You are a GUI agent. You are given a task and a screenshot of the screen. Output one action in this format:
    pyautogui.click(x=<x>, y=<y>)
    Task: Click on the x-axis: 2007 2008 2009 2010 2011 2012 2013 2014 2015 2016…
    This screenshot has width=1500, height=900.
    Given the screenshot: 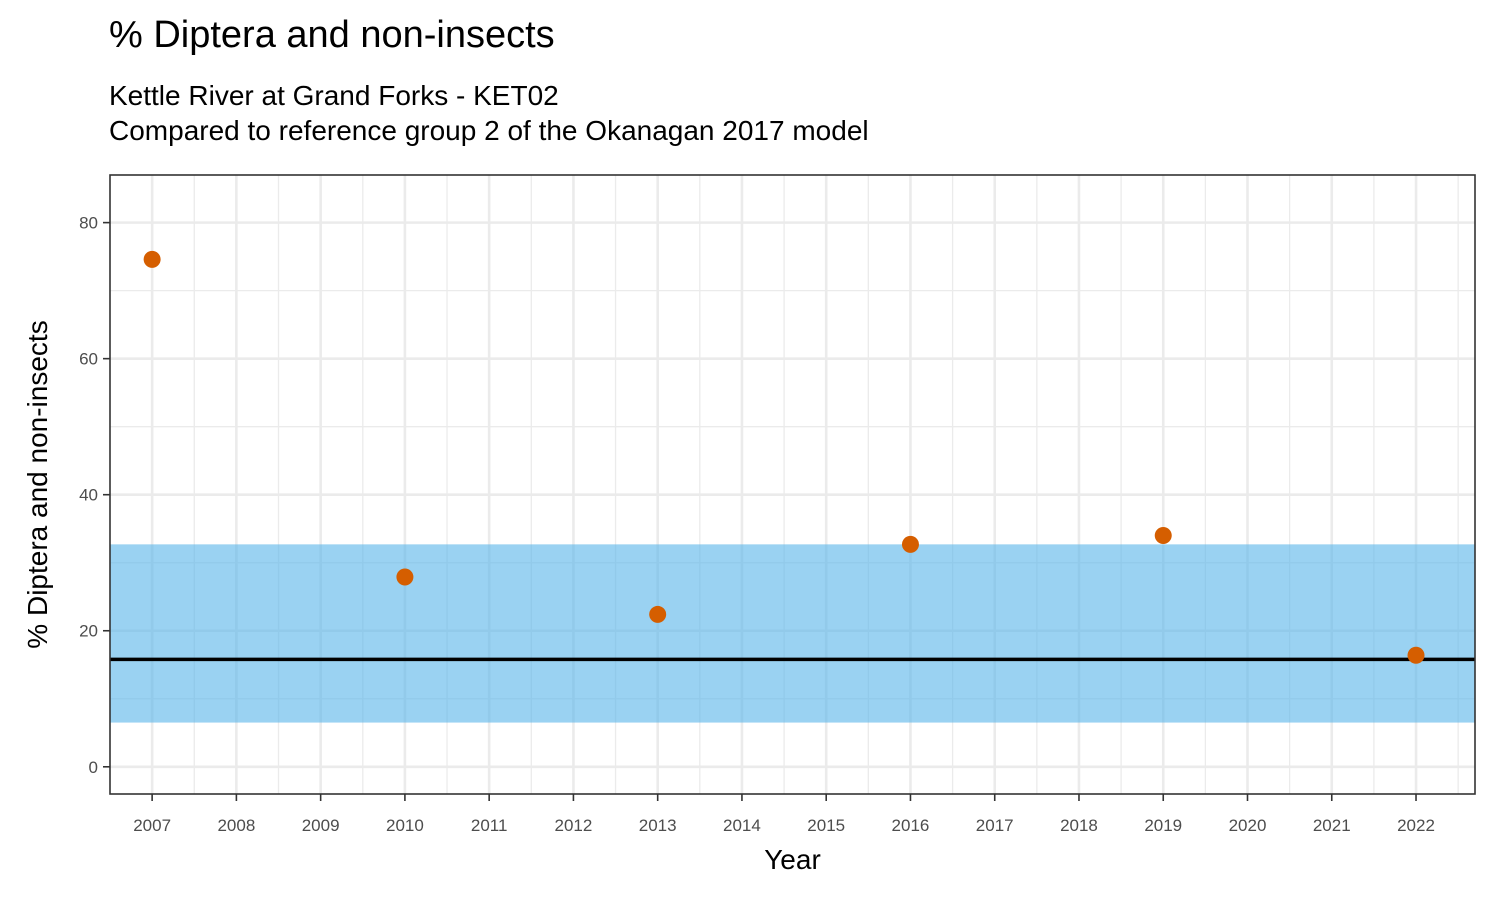 What is the action you would take?
    pyautogui.click(x=784, y=814)
    